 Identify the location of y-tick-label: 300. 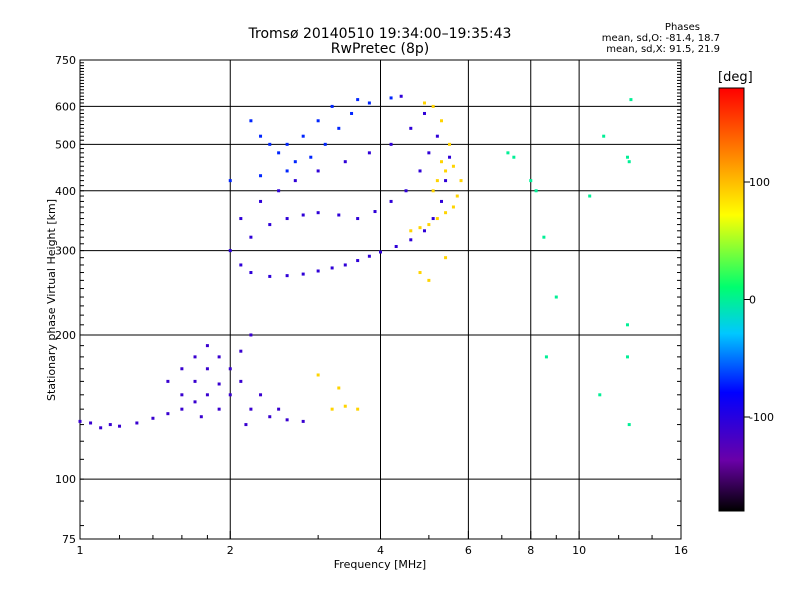
(65, 251).